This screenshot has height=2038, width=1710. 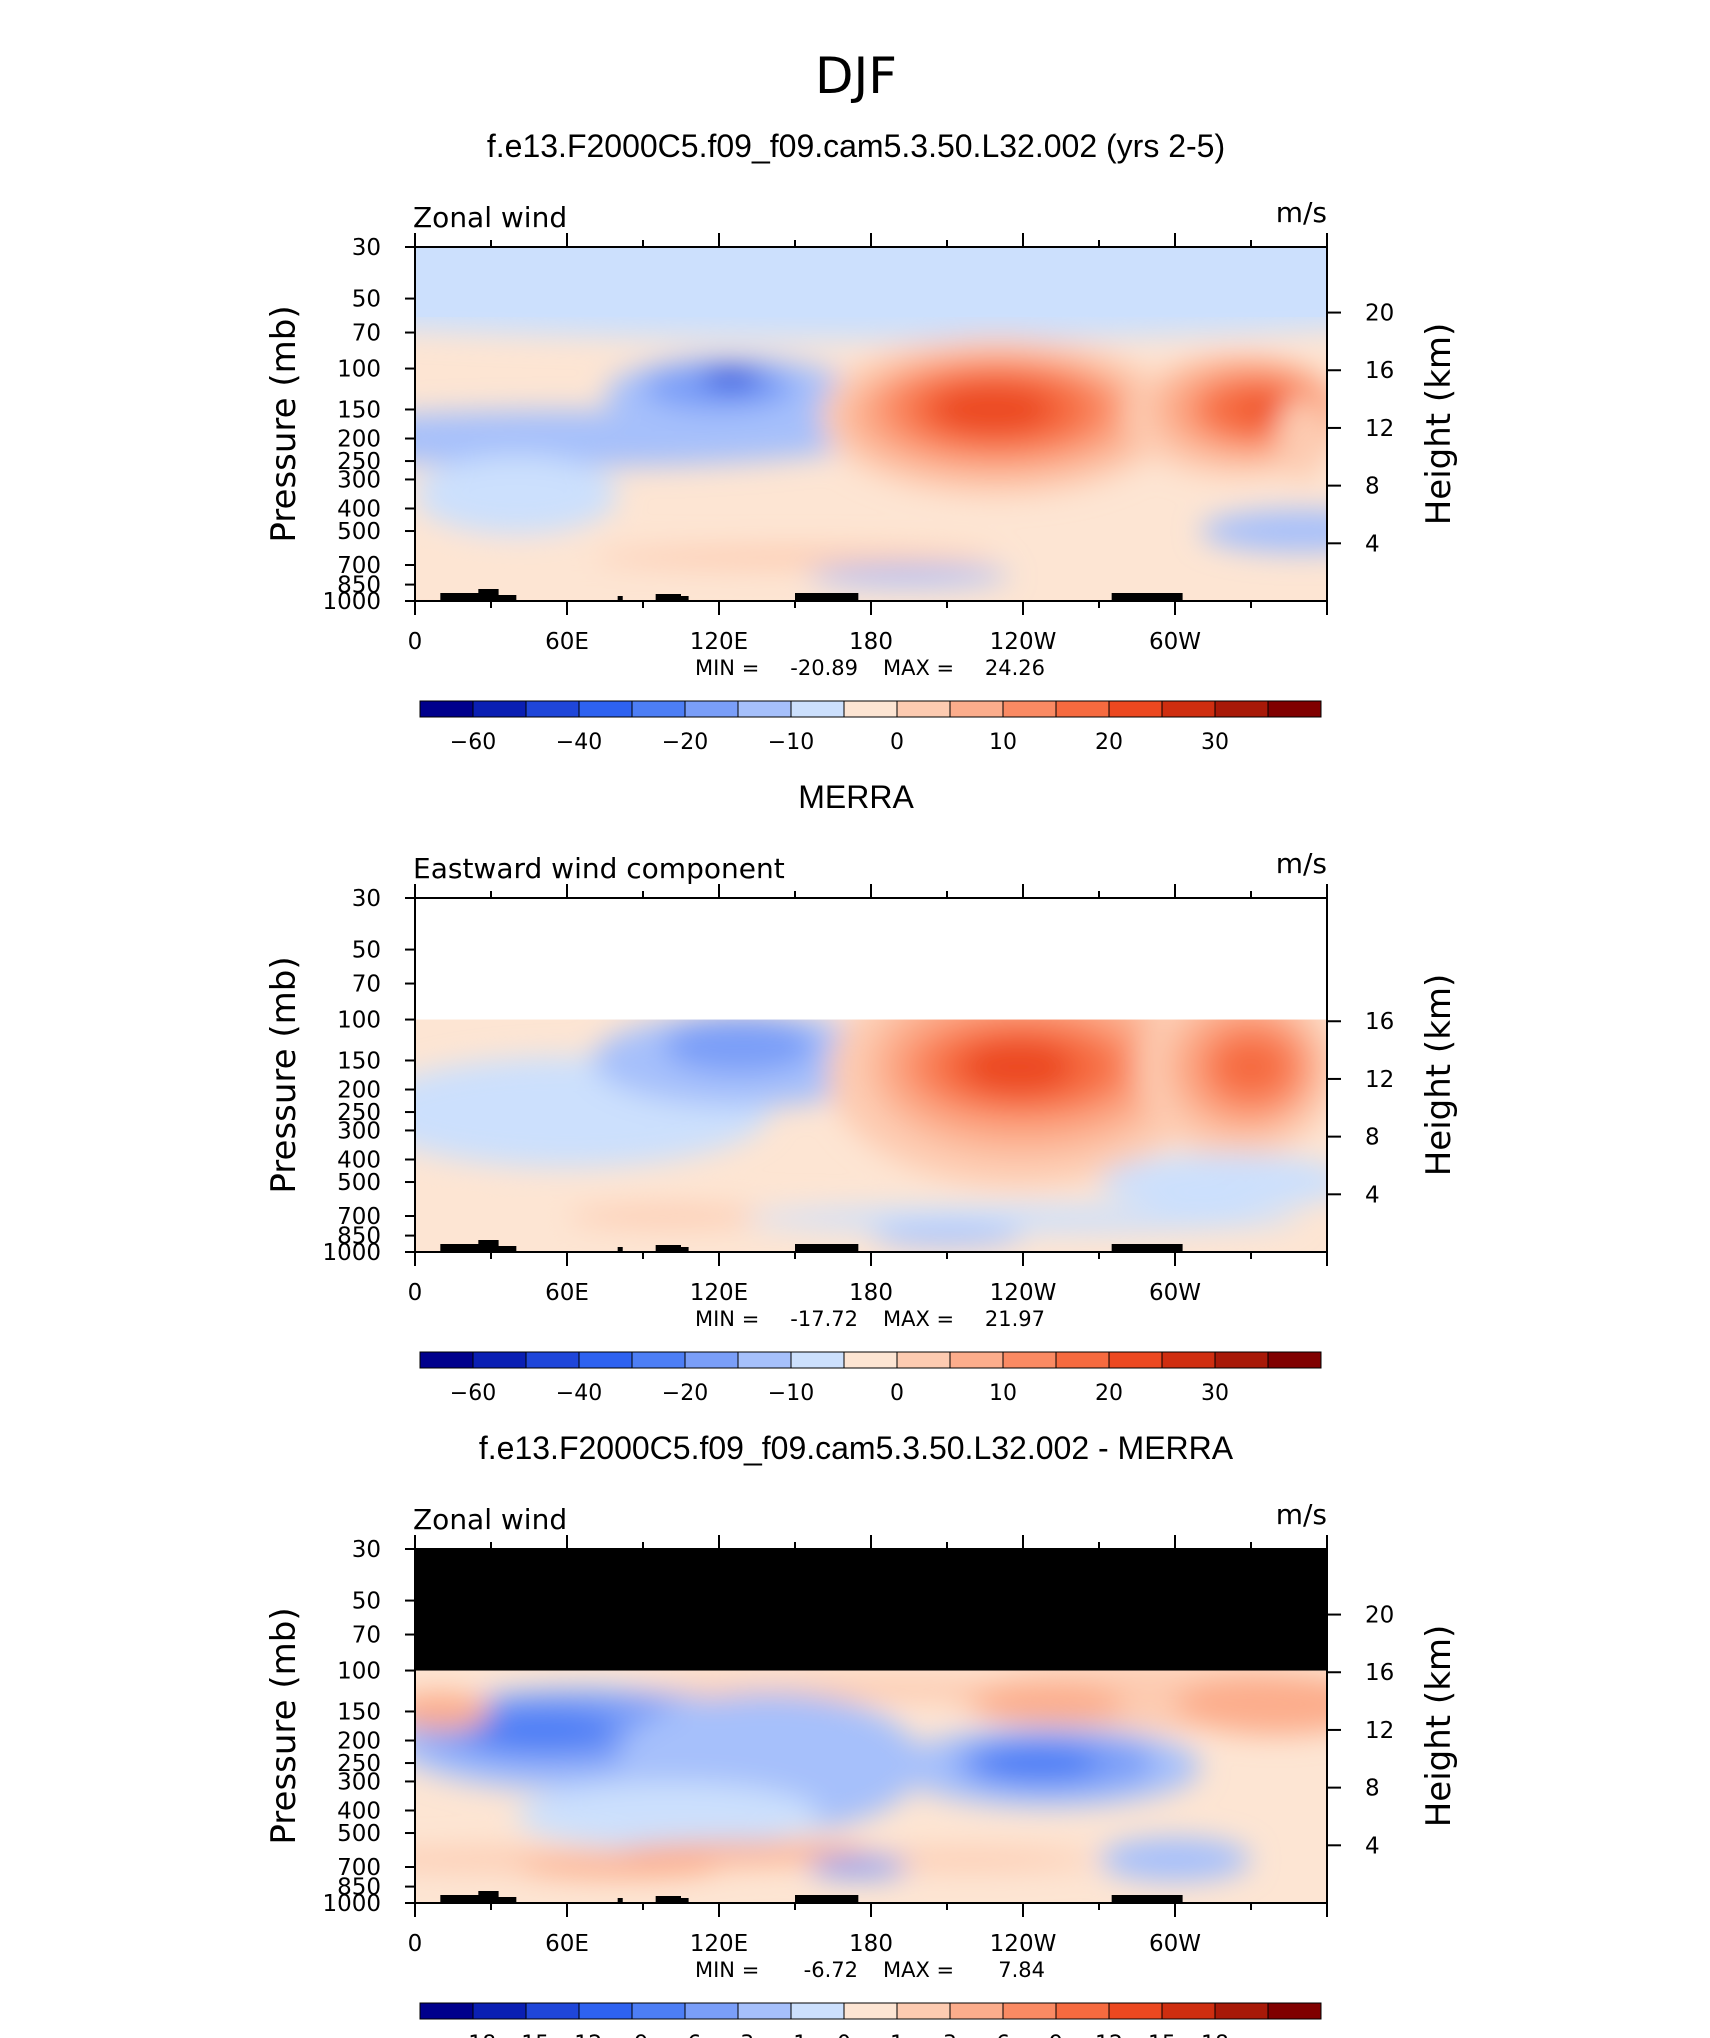 What do you see at coordinates (473, 2035) in the screenshot?
I see `colorbar-label: −18` at bounding box center [473, 2035].